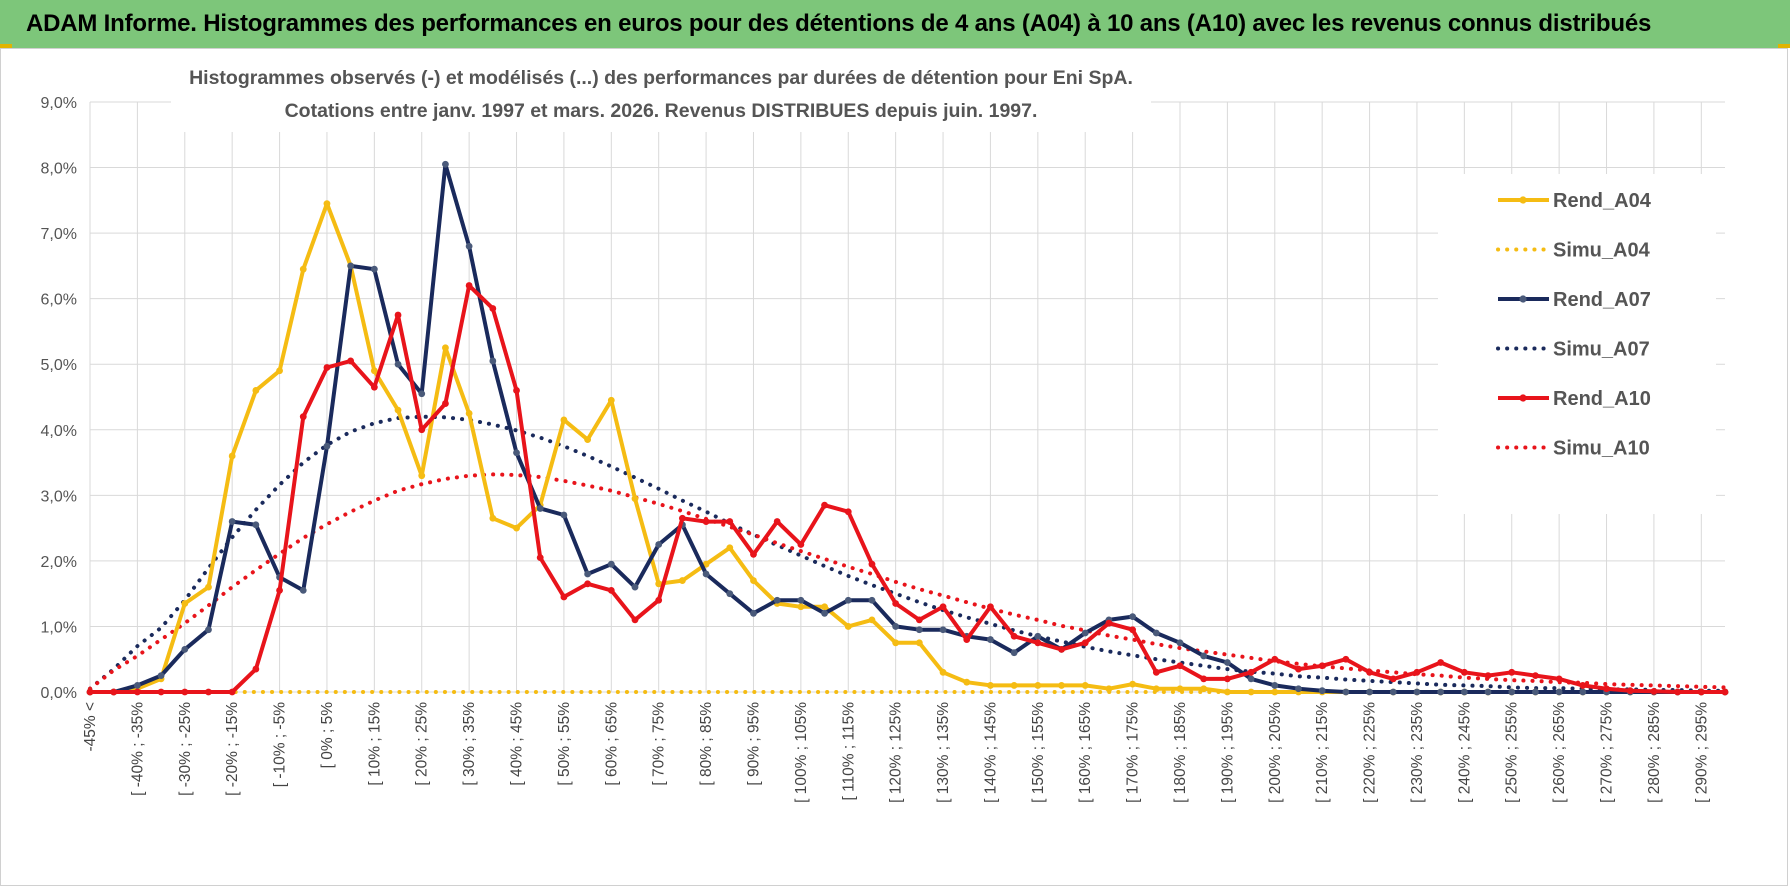 This screenshot has width=1790, height=888. Describe the element at coordinates (1654, 752) in the screenshot. I see `x-tick-label: [ 280% ; 285%` at that location.